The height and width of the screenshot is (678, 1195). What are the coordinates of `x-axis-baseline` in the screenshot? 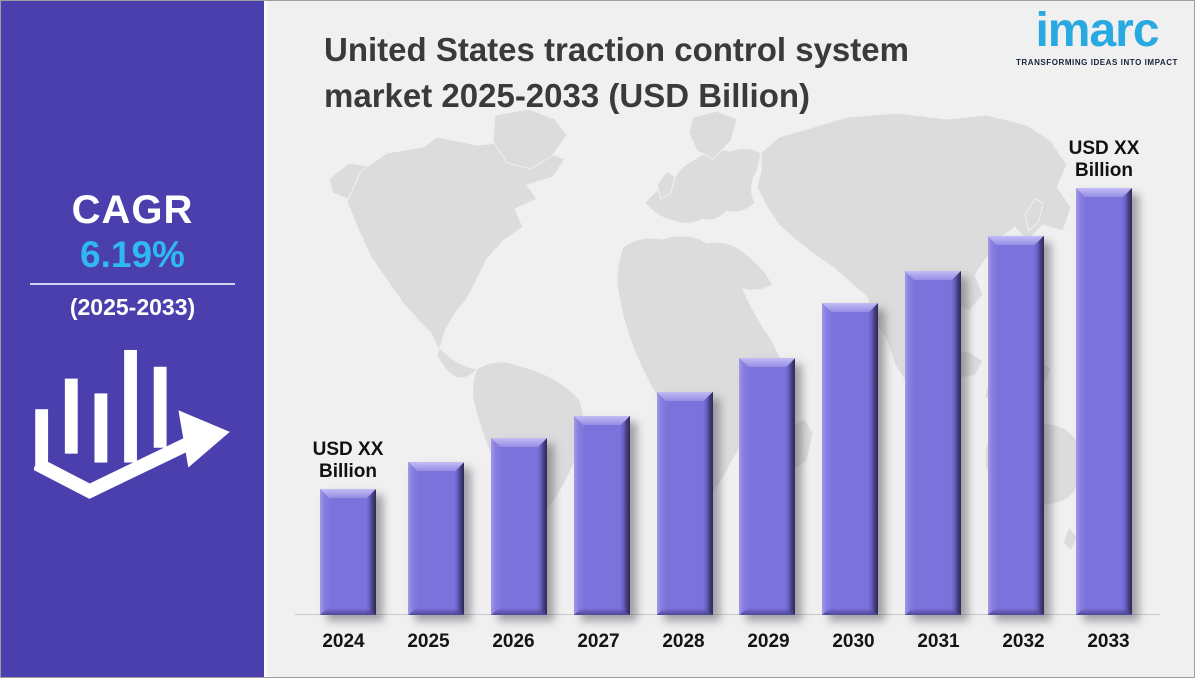 It's located at (727, 614).